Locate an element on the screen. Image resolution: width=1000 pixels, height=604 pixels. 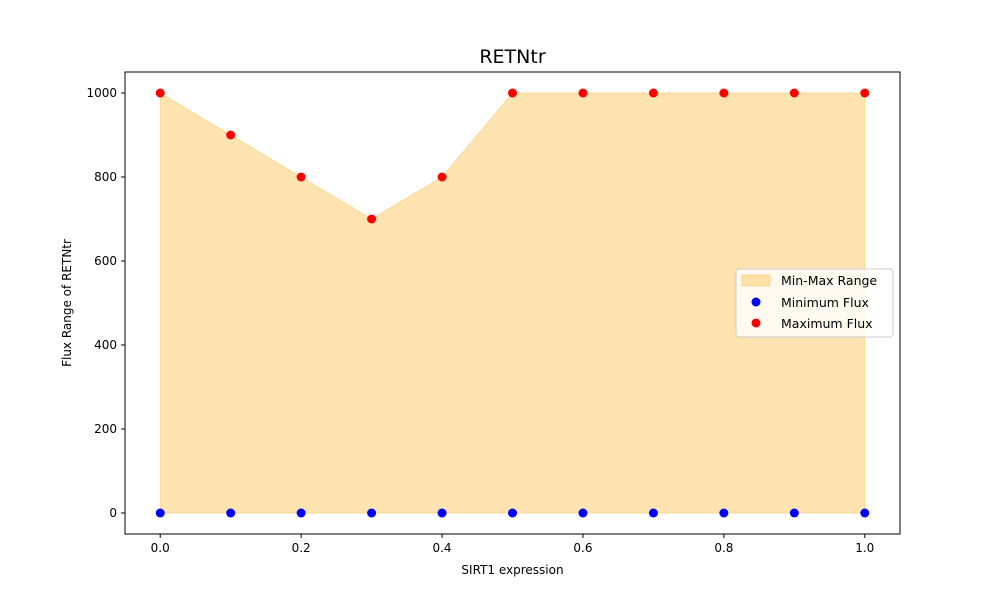
y-tick-label: 800 is located at coordinates (105, 177).